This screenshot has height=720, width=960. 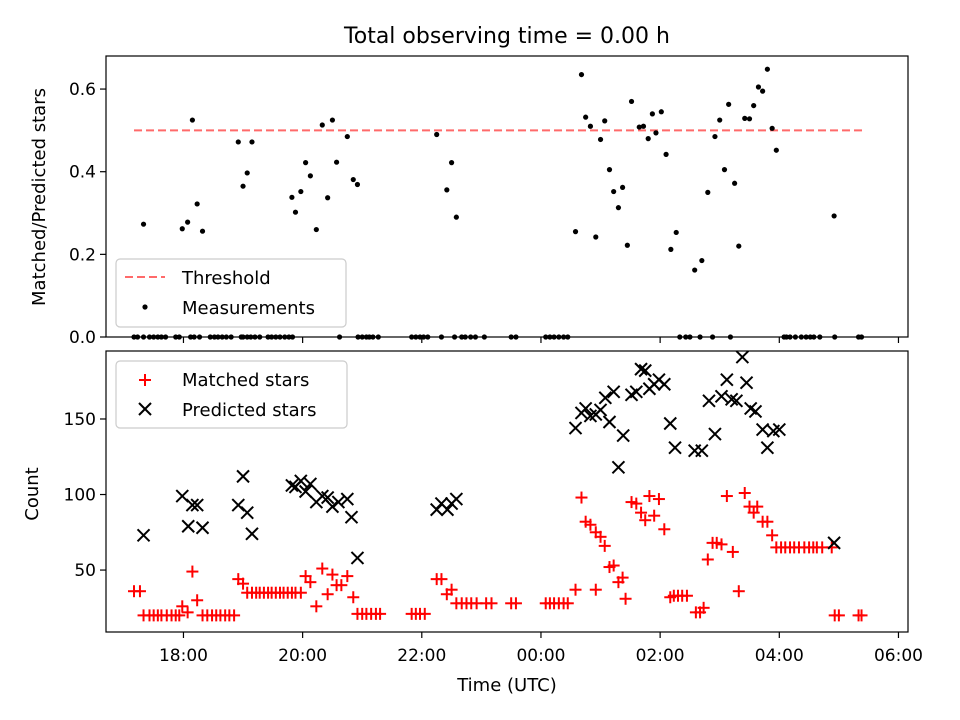 I want to click on figure-title: Total observing time = 0.00 h, so click(x=506, y=36).